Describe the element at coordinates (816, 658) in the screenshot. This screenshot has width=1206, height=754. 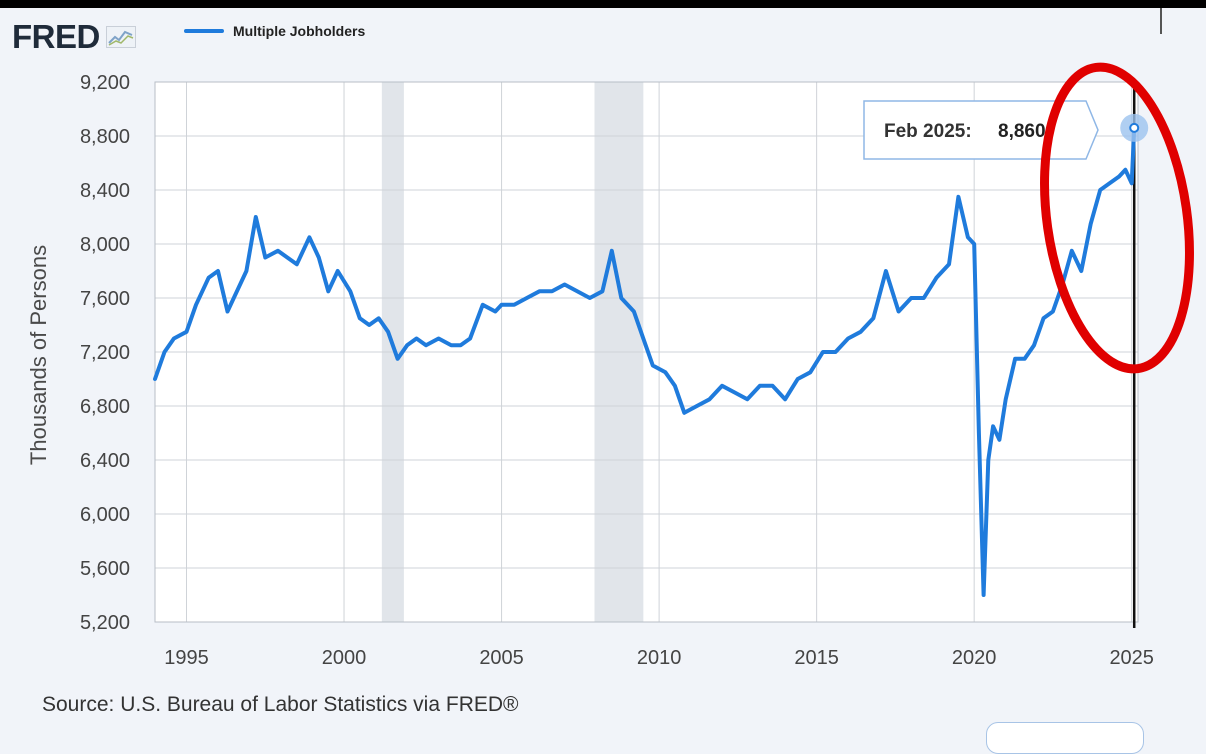
I see `x-tick-label: 2015` at that location.